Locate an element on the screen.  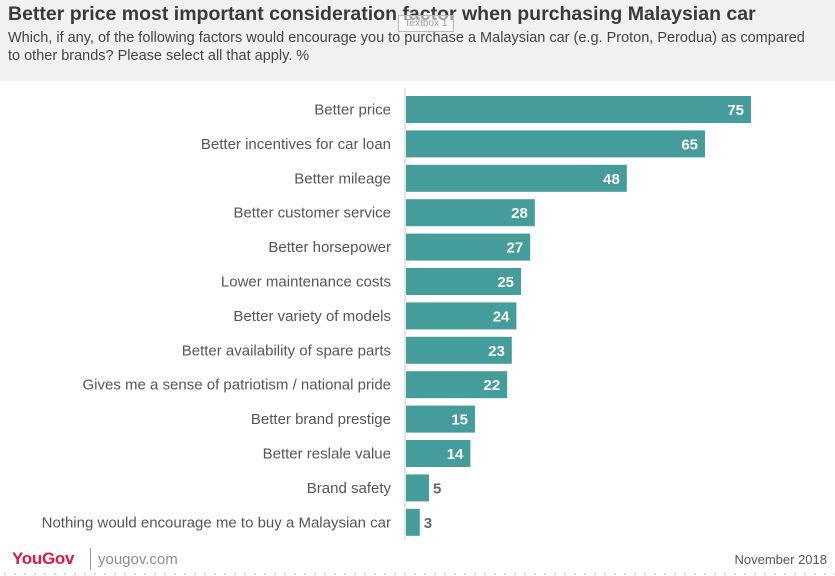
category-label: Better horsepower is located at coordinates (329, 247).